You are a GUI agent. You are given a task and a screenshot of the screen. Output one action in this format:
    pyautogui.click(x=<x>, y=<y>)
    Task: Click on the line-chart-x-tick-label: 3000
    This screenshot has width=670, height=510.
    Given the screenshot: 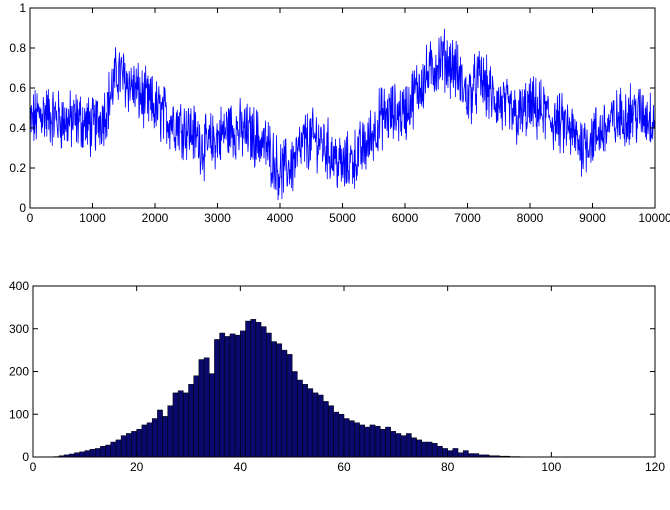 What is the action you would take?
    pyautogui.click(x=217, y=218)
    